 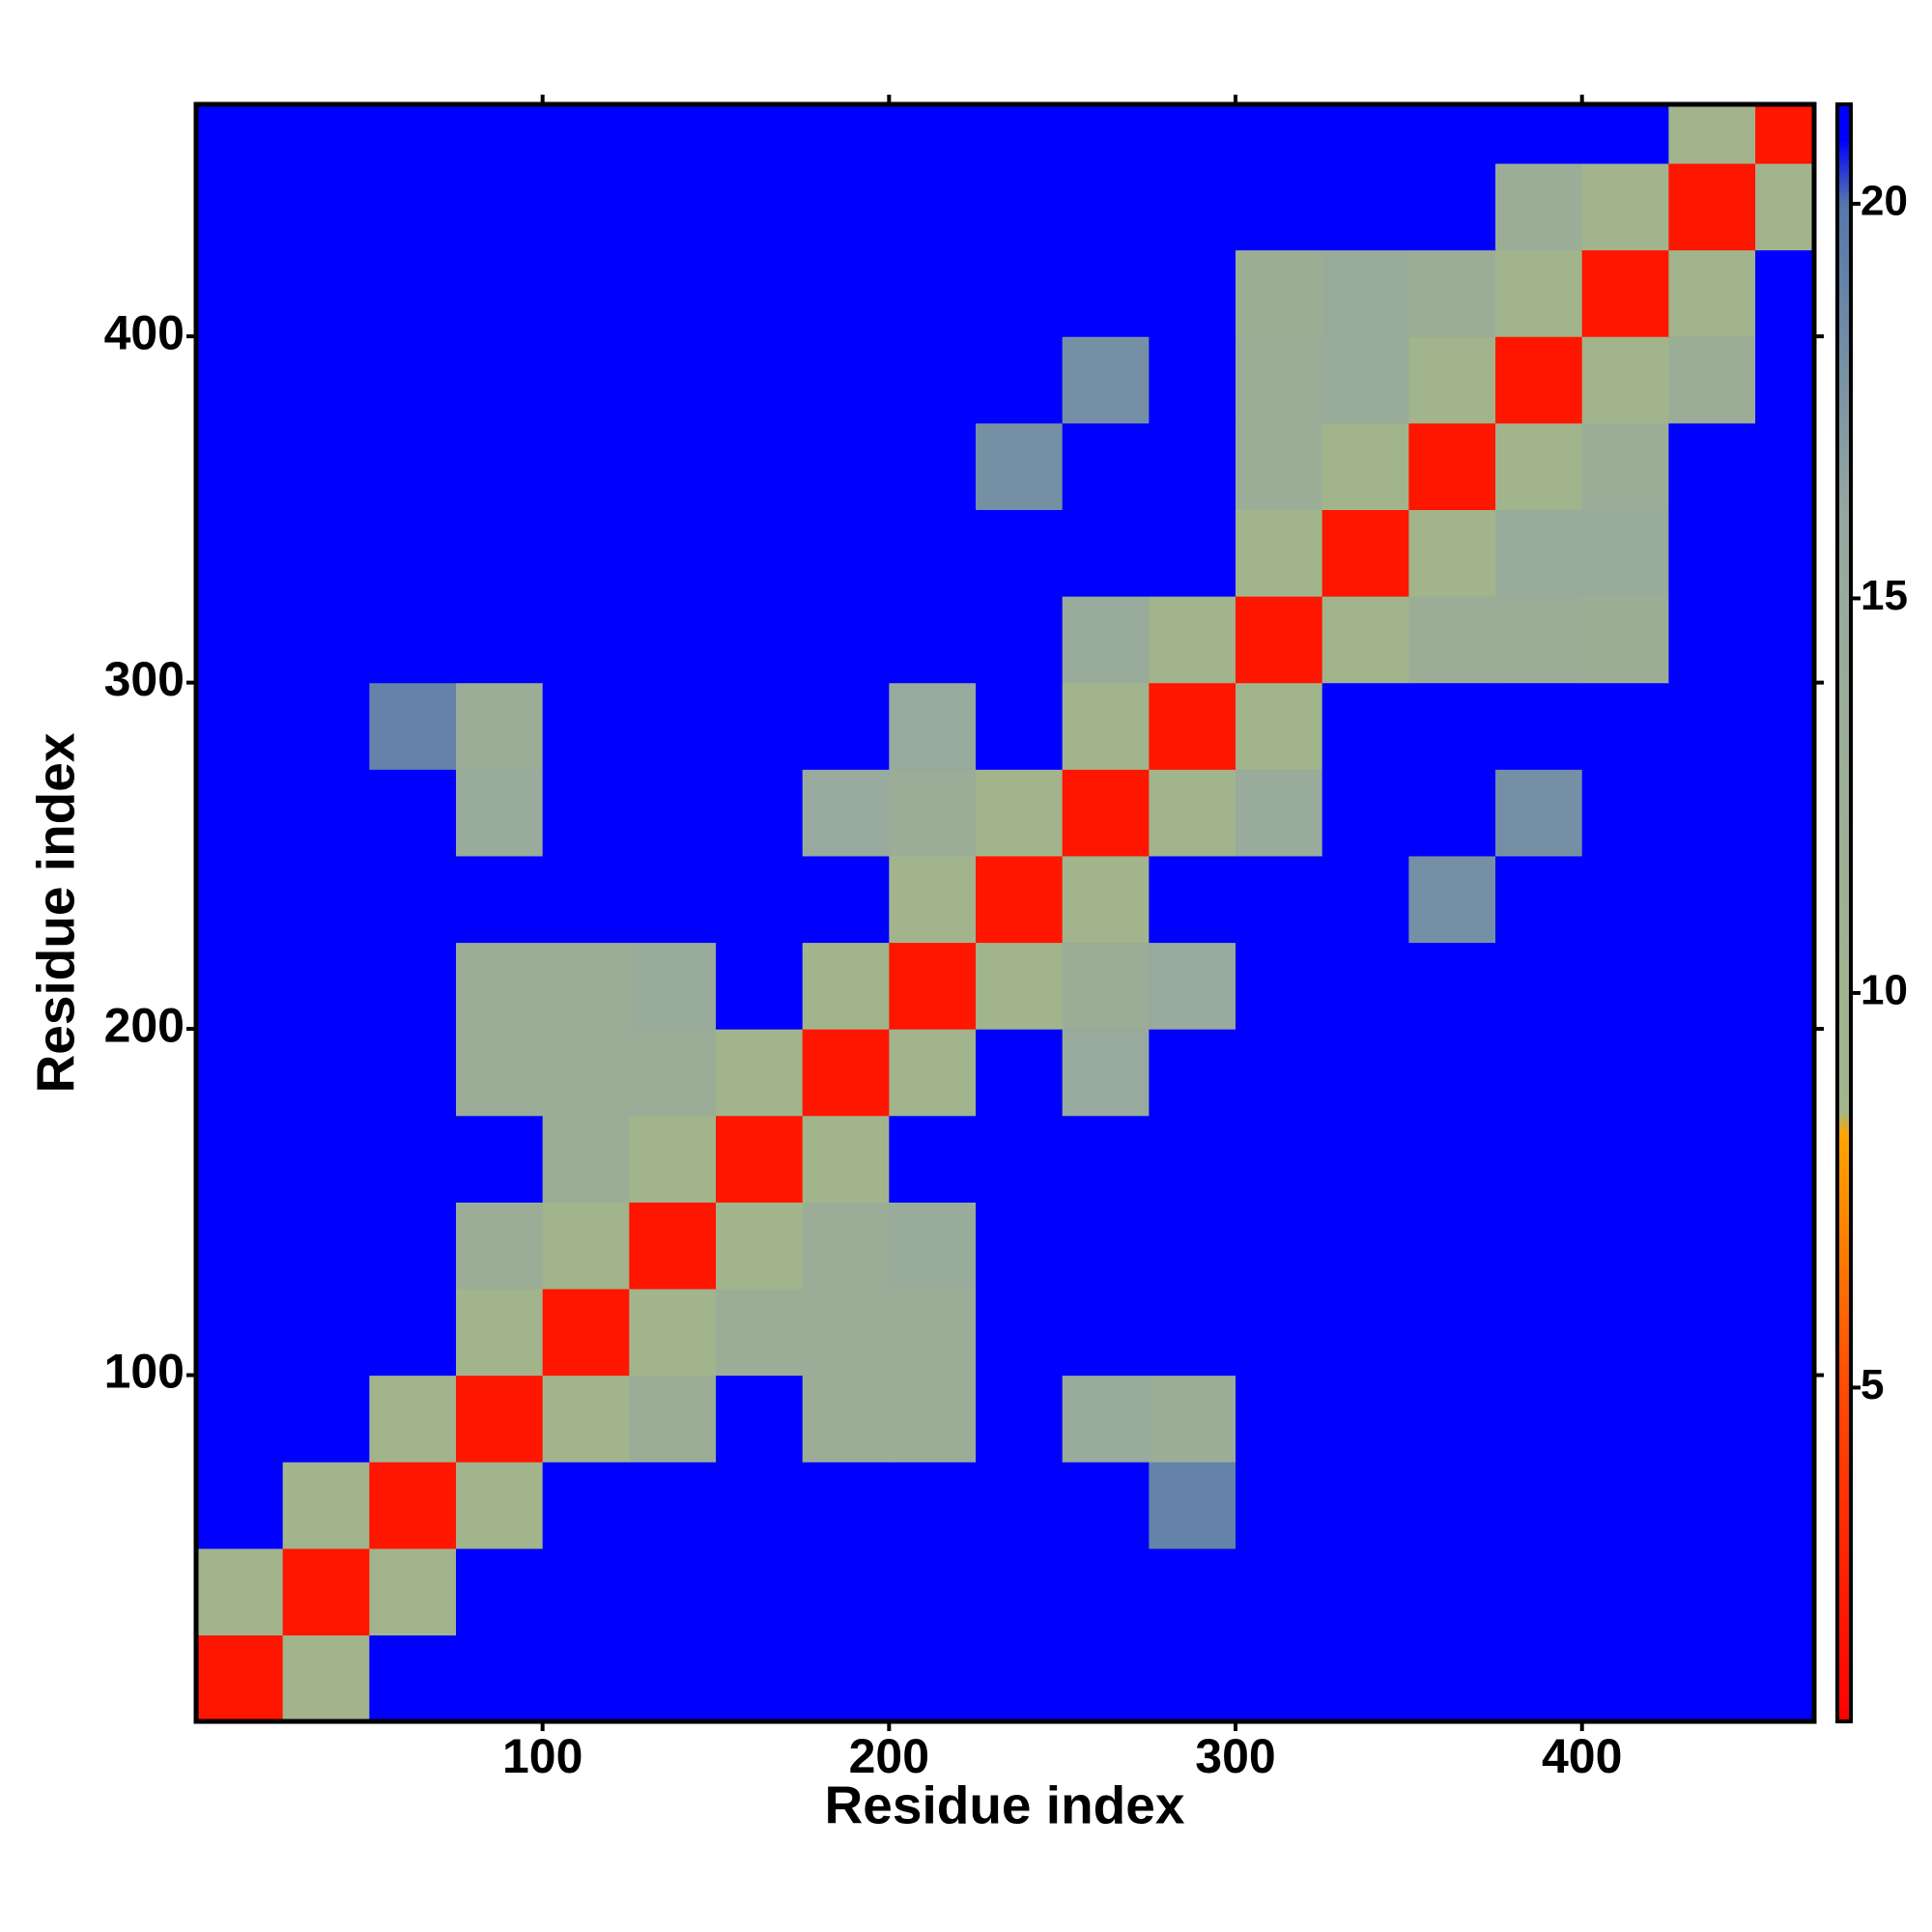 I want to click on y-tick-label: 100, so click(x=144, y=1372).